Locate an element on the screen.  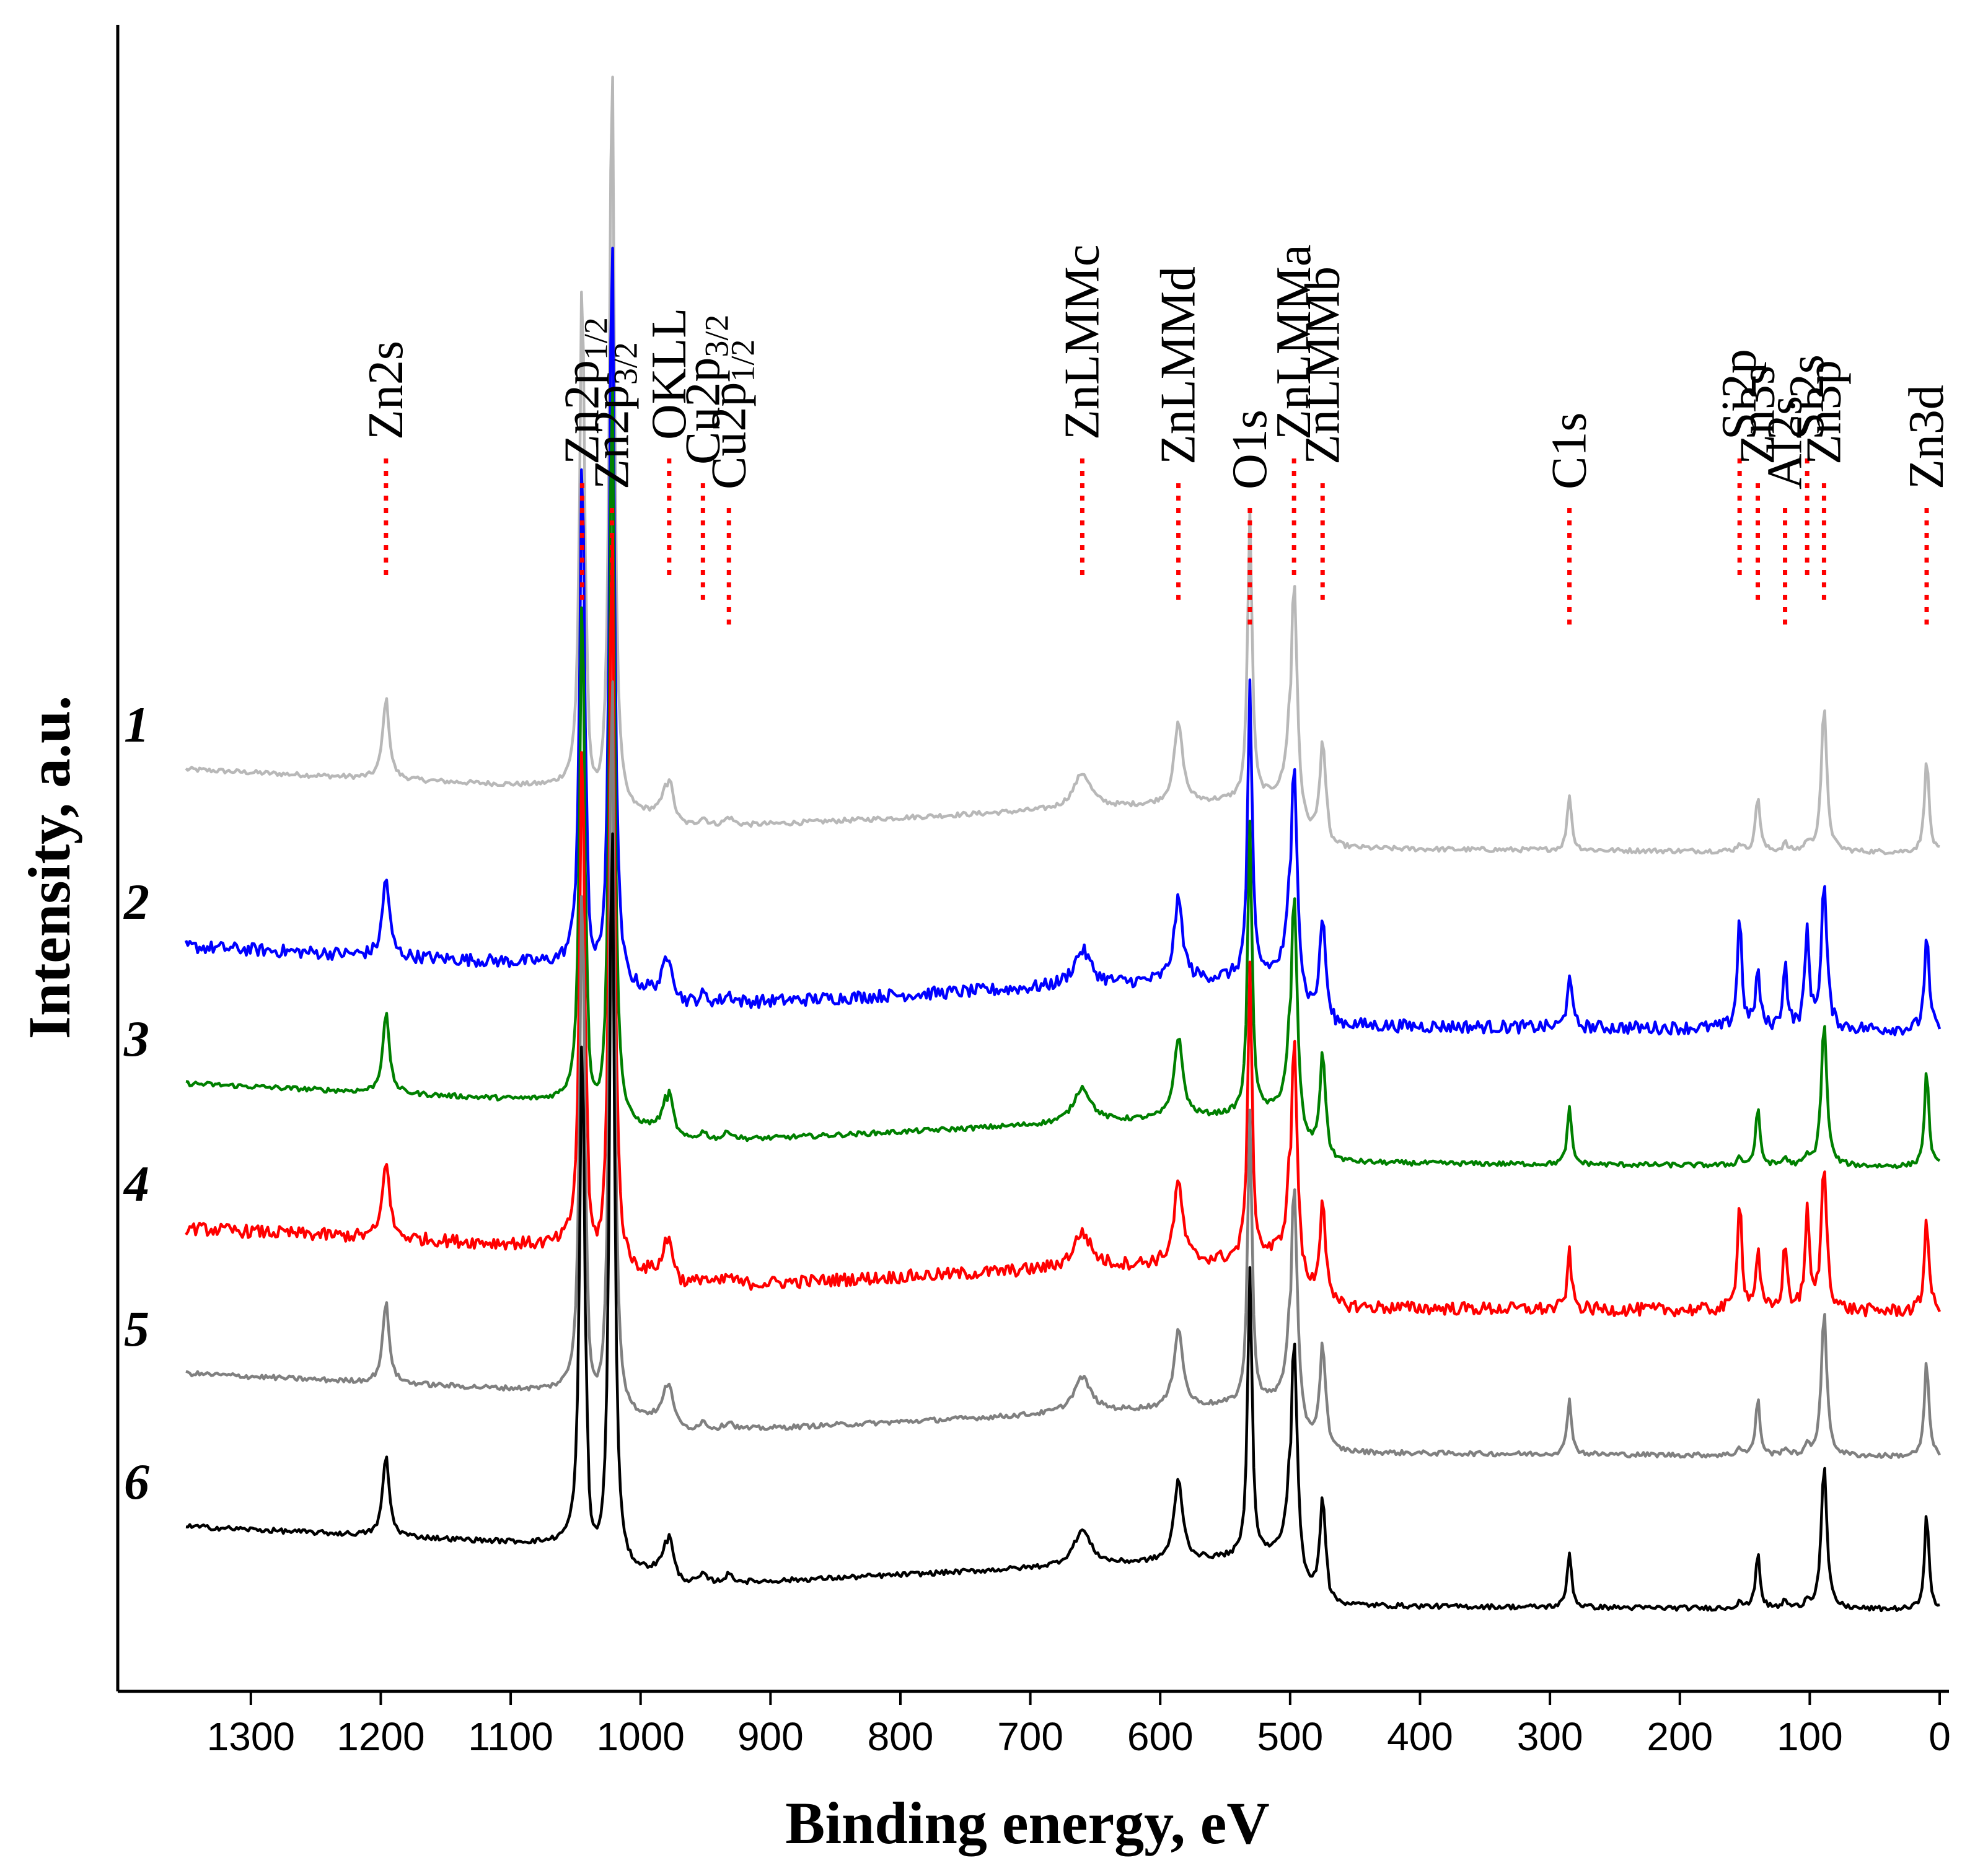
x-tick-label: 100 is located at coordinates (1810, 1736).